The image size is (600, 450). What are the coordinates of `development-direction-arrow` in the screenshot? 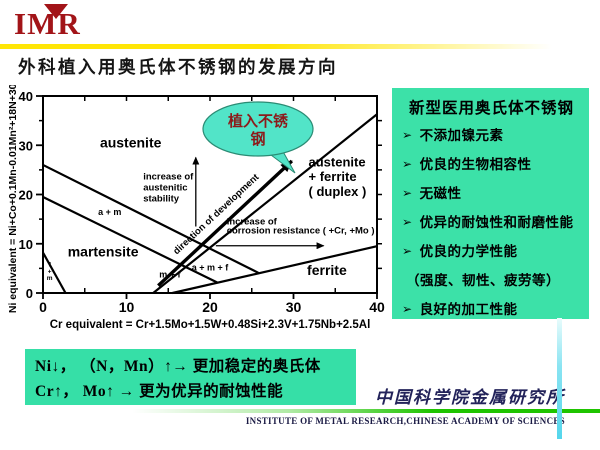 It's located at (225, 223).